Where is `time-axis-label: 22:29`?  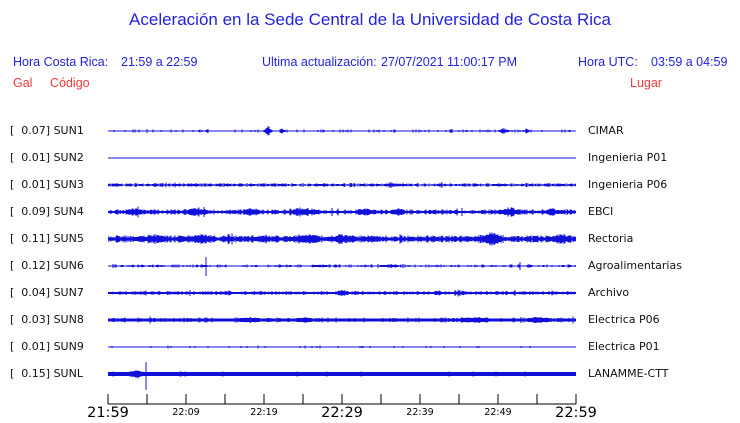 time-axis-label: 22:29 is located at coordinates (342, 413).